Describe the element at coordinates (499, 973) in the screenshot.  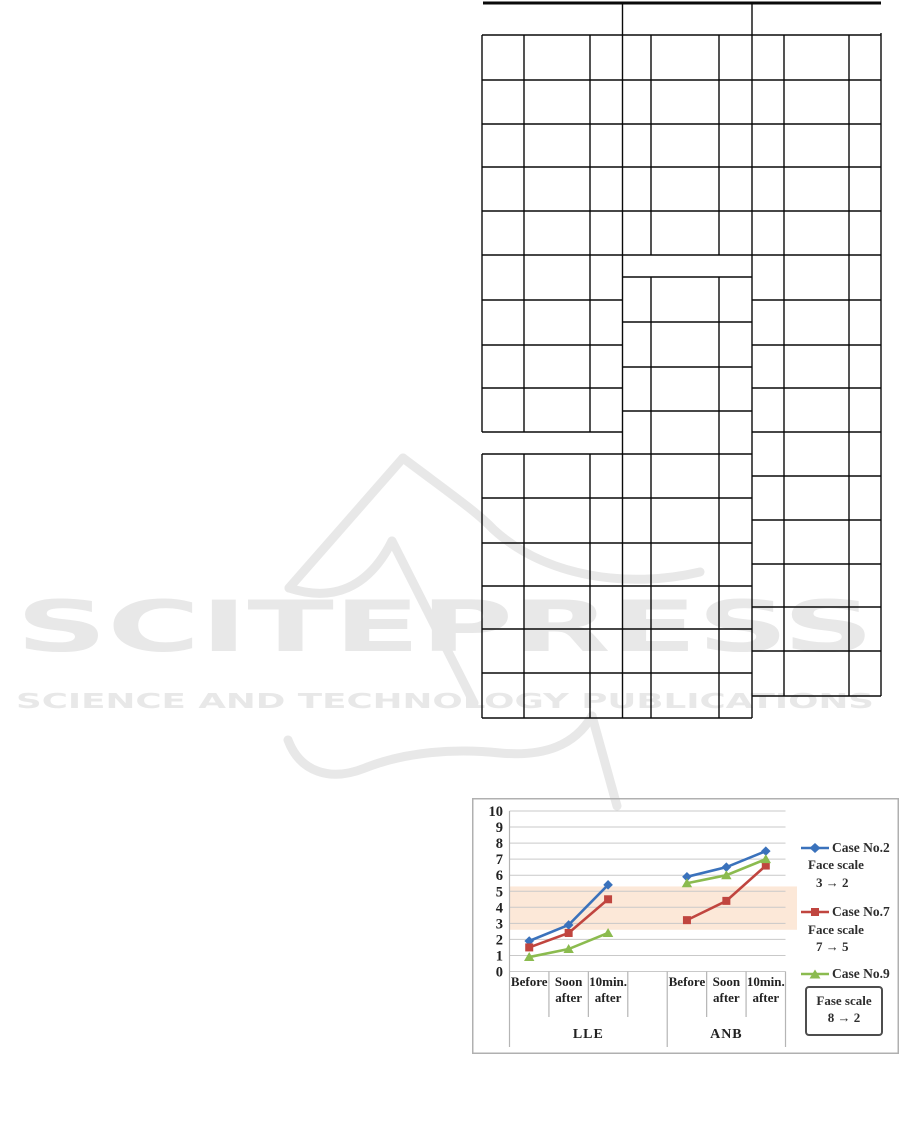
I see `svg-text: 0` at that location.